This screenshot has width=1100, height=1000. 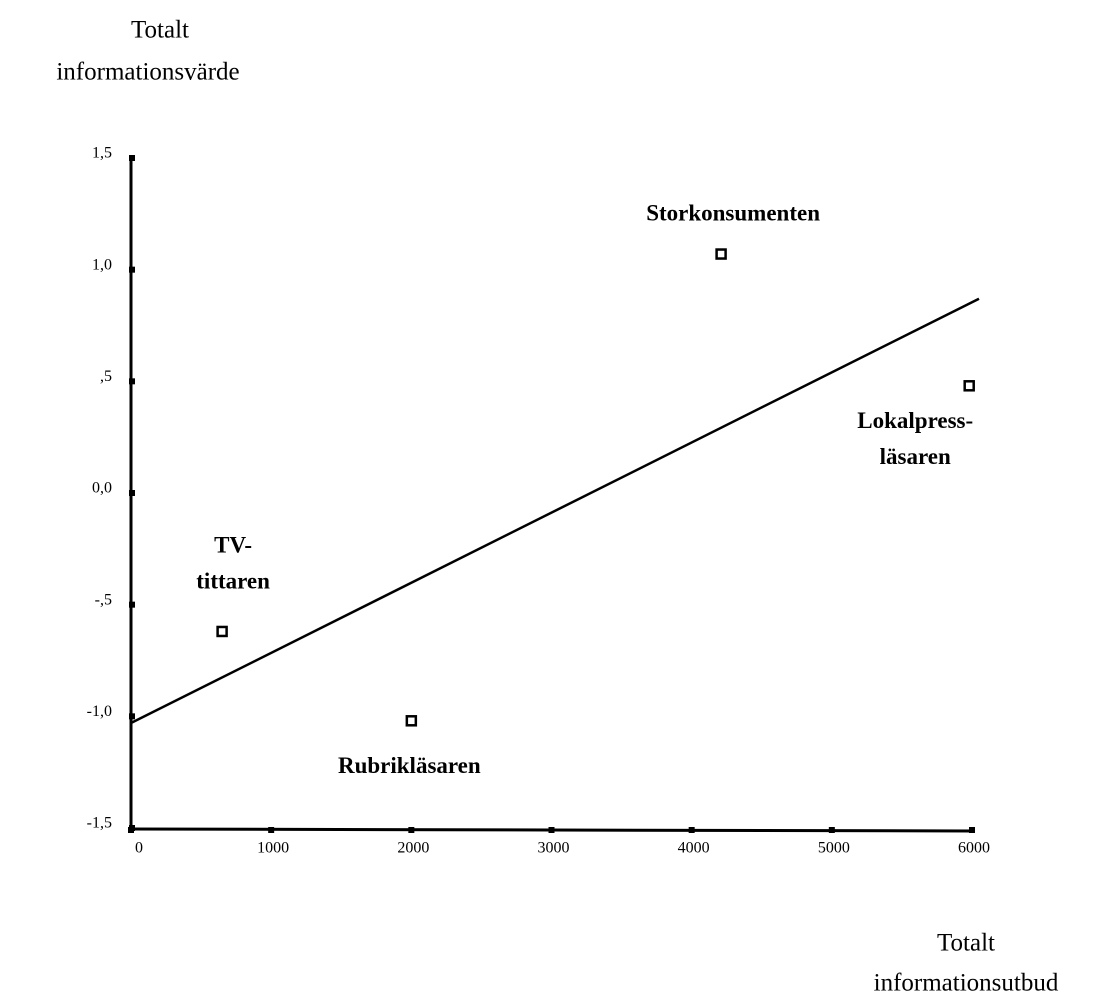 What do you see at coordinates (139, 848) in the screenshot?
I see `x-tick-label: 0` at bounding box center [139, 848].